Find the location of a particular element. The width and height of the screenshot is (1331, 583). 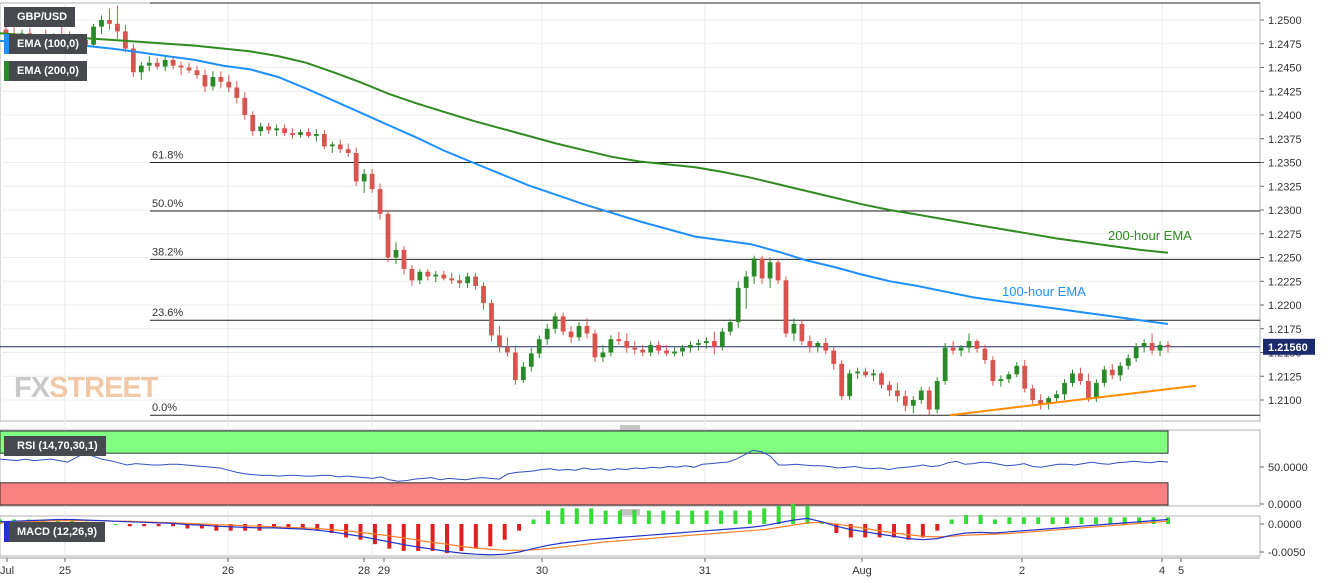

current-price-label: 1.21560 is located at coordinates (1288, 348).